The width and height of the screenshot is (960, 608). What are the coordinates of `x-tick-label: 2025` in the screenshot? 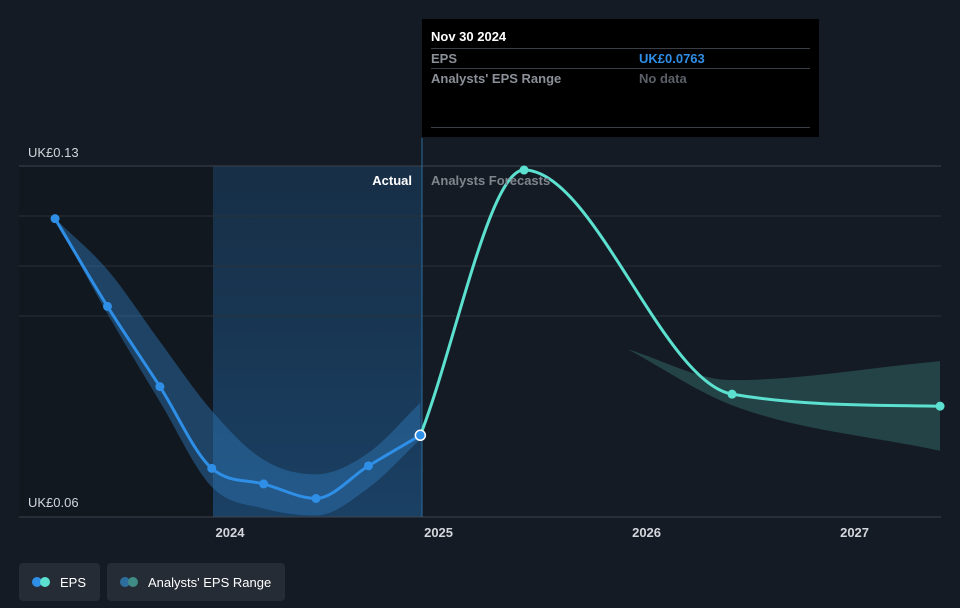 It's located at (438, 532).